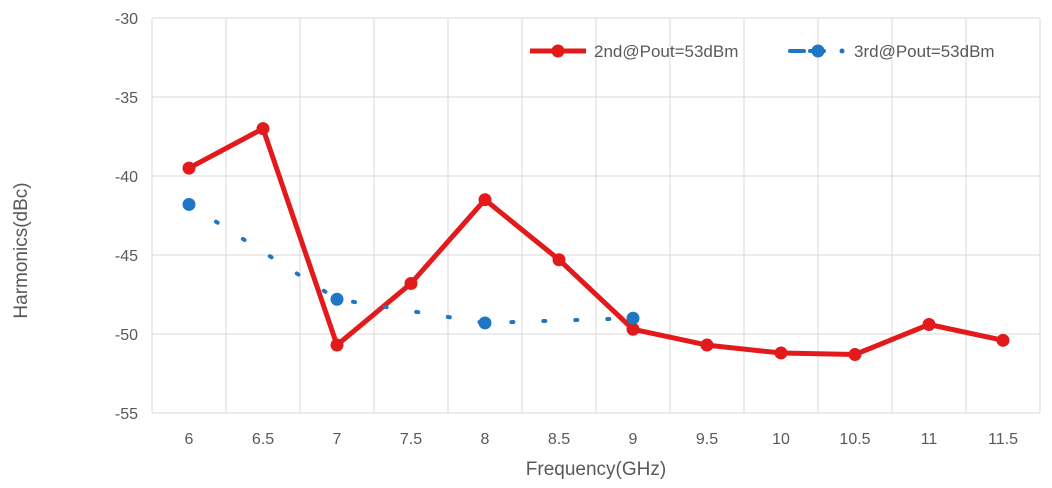 The height and width of the screenshot is (488, 1052). I want to click on x-tick-label: 6.5, so click(263, 439).